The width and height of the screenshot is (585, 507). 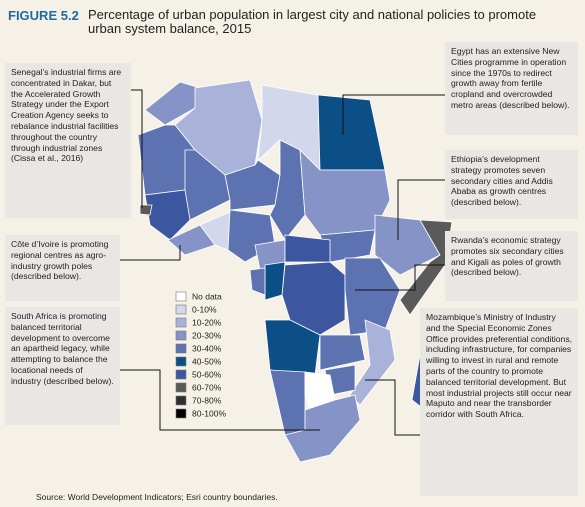 What do you see at coordinates (207, 348) in the screenshot?
I see `legend-label: 30-40%` at bounding box center [207, 348].